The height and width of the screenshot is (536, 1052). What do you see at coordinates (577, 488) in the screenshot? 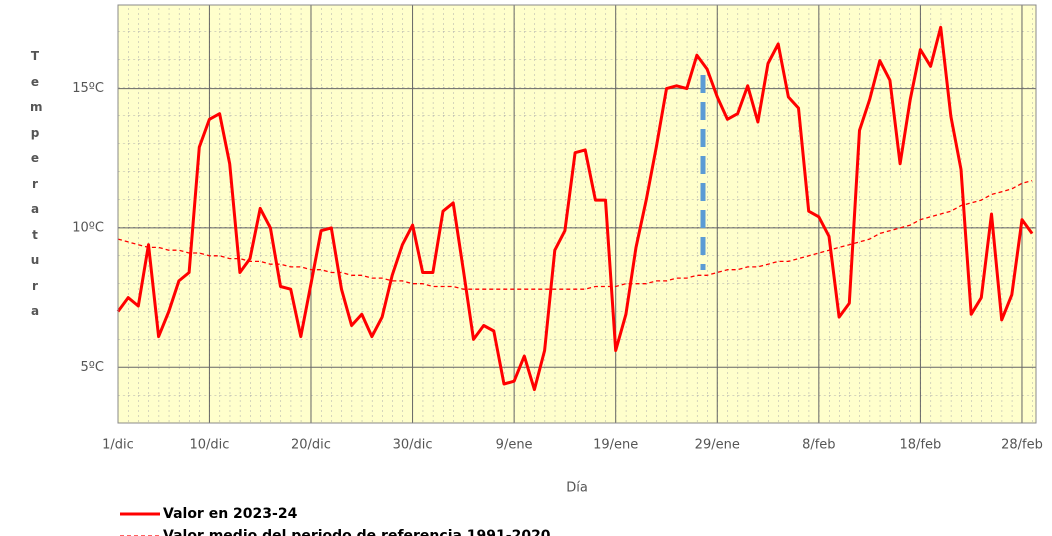
I see `x-axis-label: Día` at bounding box center [577, 488].